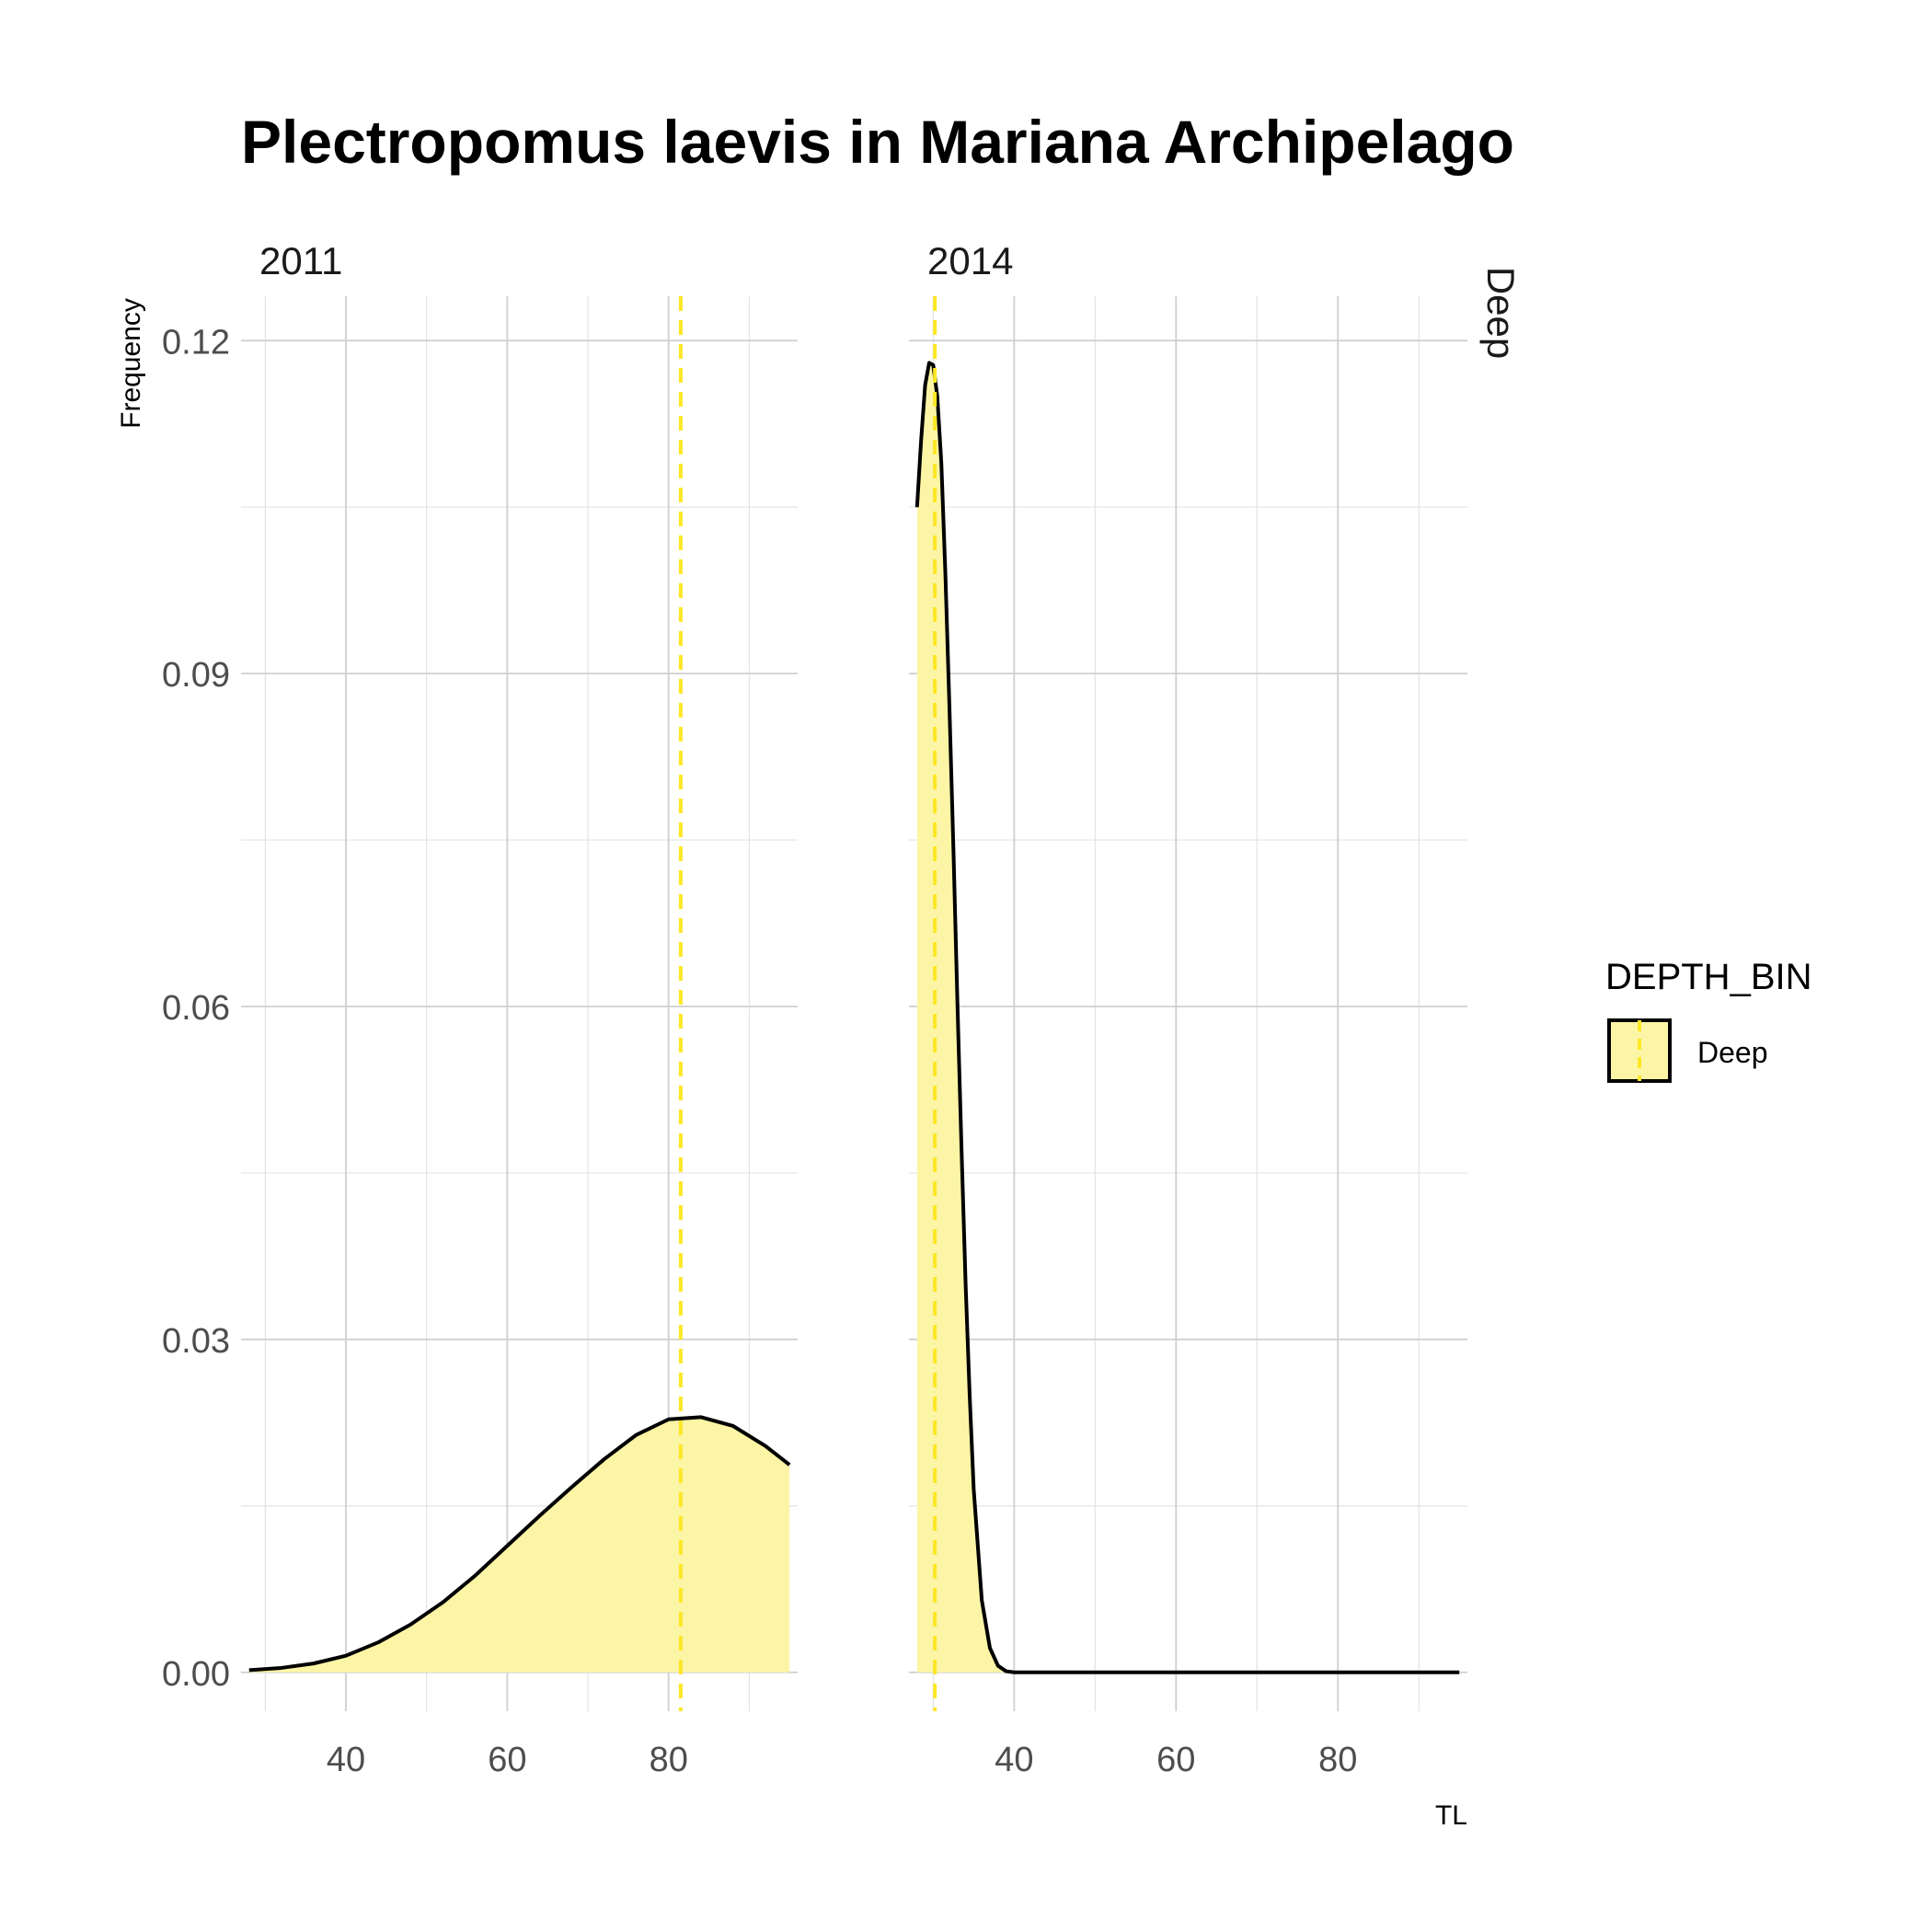  What do you see at coordinates (669, 1760) in the screenshot?
I see `x-tick-label-2011-80: 80` at bounding box center [669, 1760].